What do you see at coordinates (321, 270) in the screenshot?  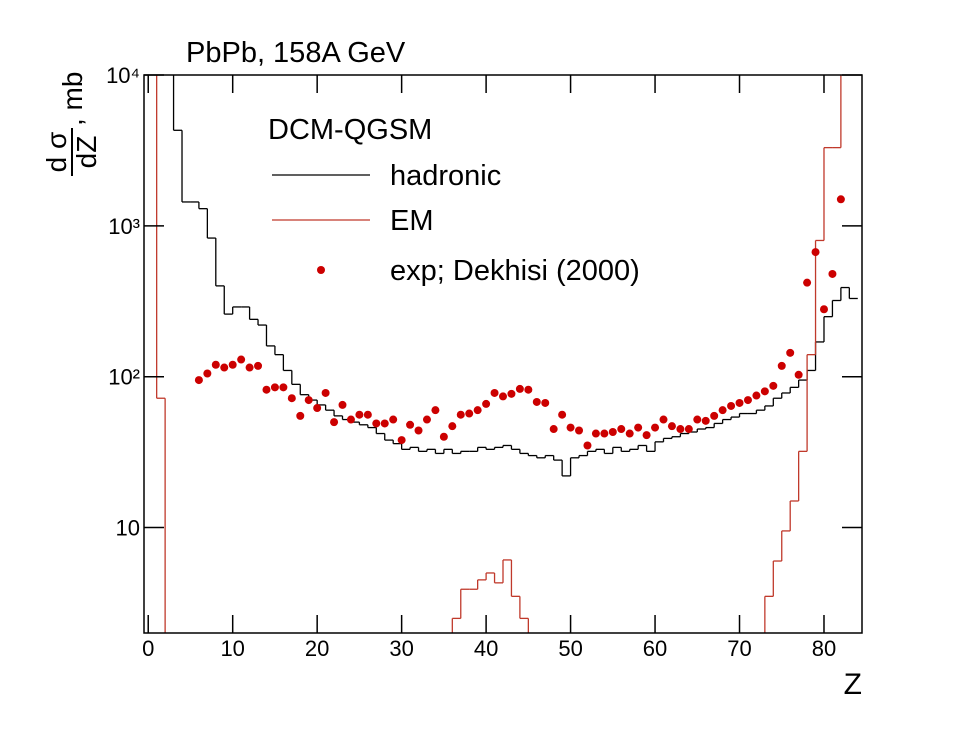 I see `legend-marker` at bounding box center [321, 270].